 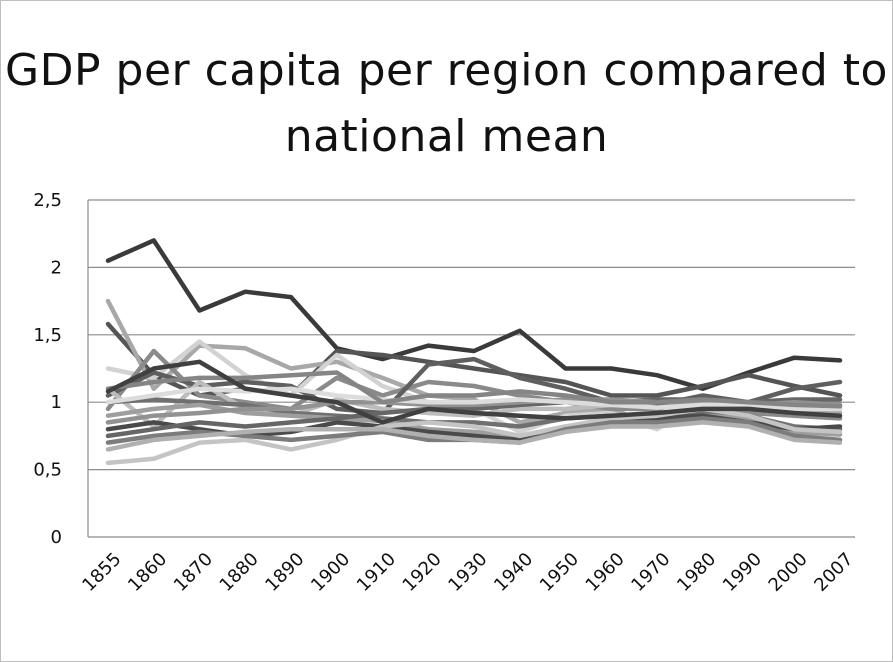 I want to click on x-tick-label: 1950, so click(x=559, y=572).